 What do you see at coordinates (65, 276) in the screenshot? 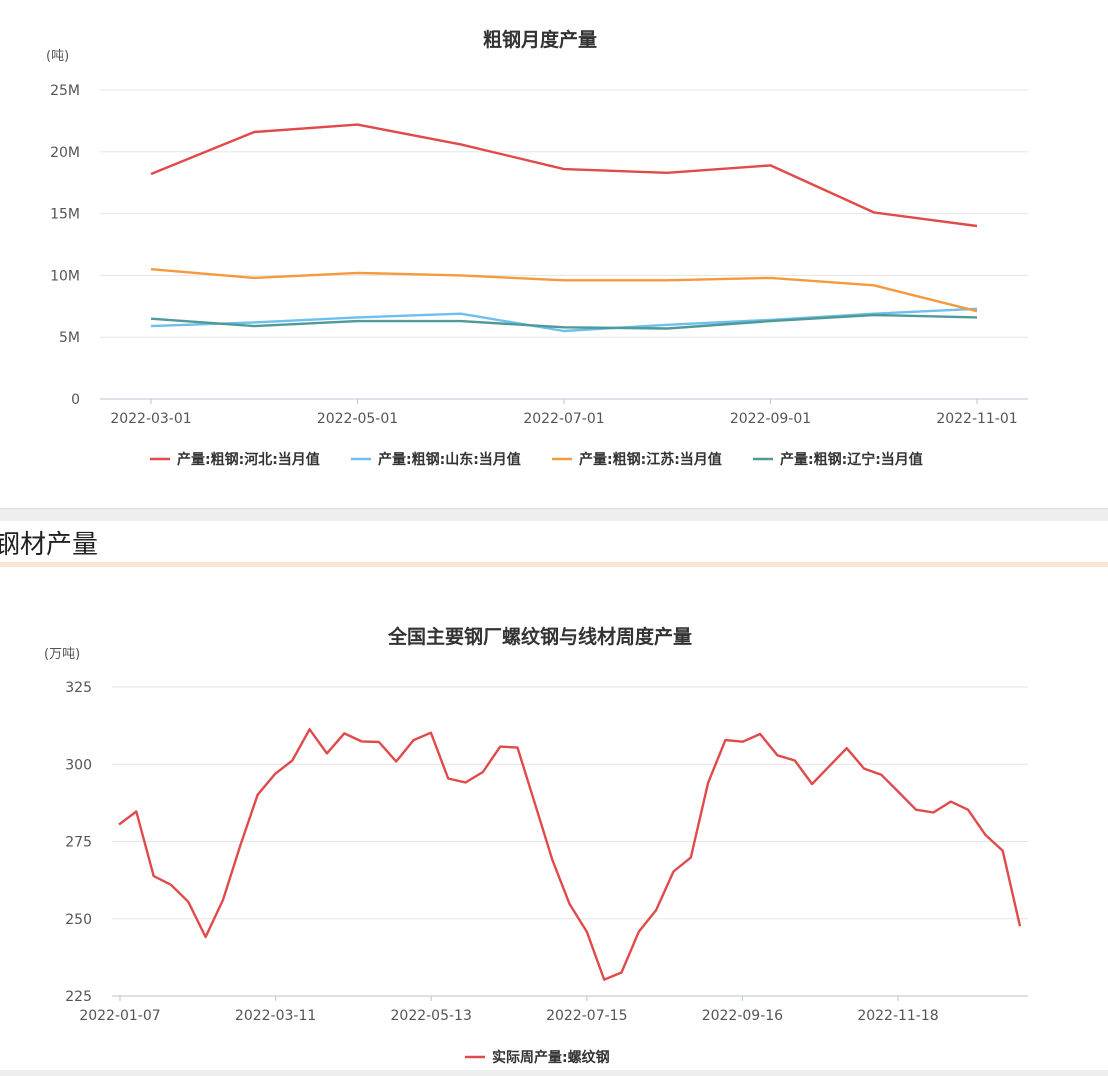
I see `y-tick-label: 10M` at bounding box center [65, 276].